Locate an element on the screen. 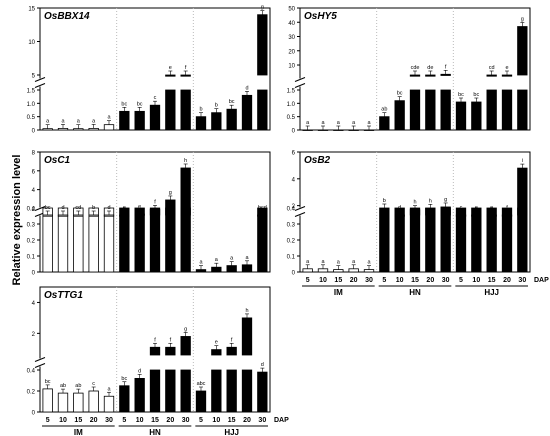  y-tick-label: 1.0 is located at coordinates (31, 105).